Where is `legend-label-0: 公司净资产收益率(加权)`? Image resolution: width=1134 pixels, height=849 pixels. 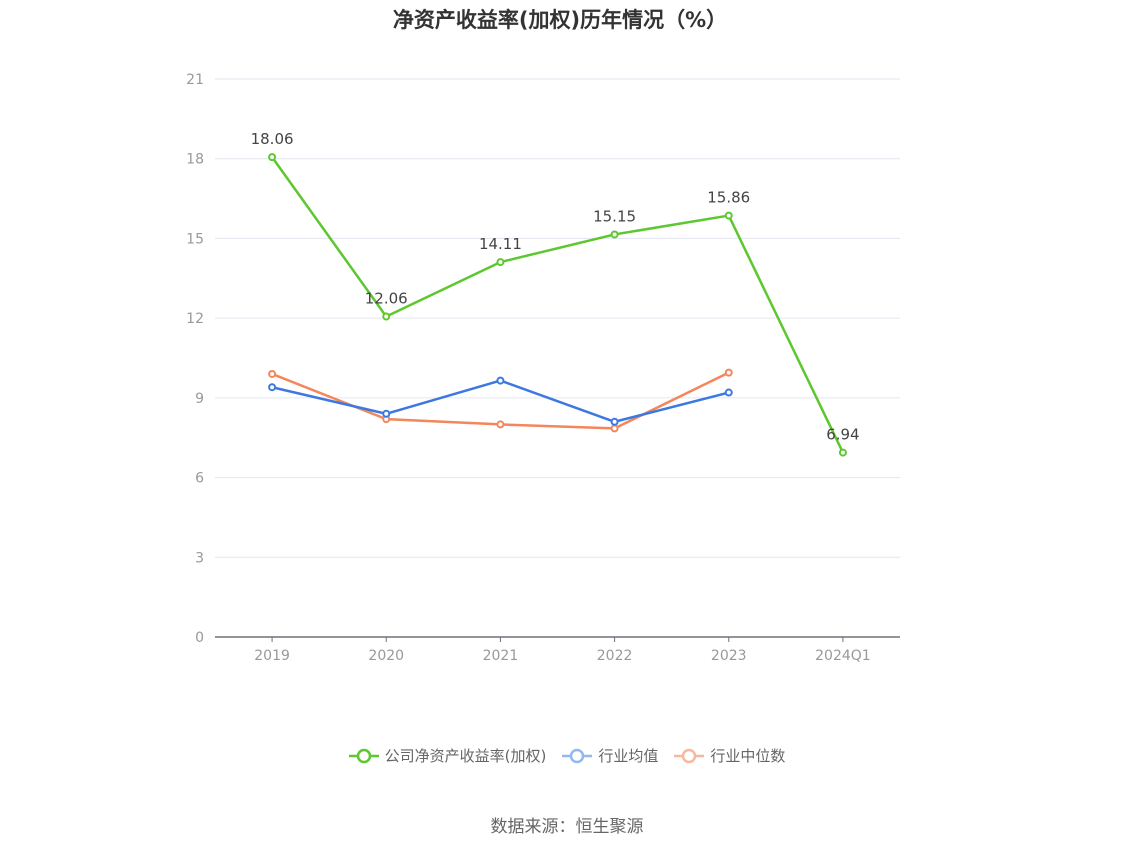 legend-label-0: 公司净资产收益率(加权) is located at coordinates (465, 756).